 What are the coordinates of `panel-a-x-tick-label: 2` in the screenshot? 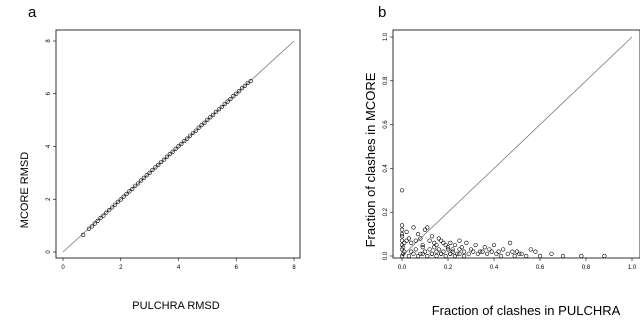 It's located at (121, 268).